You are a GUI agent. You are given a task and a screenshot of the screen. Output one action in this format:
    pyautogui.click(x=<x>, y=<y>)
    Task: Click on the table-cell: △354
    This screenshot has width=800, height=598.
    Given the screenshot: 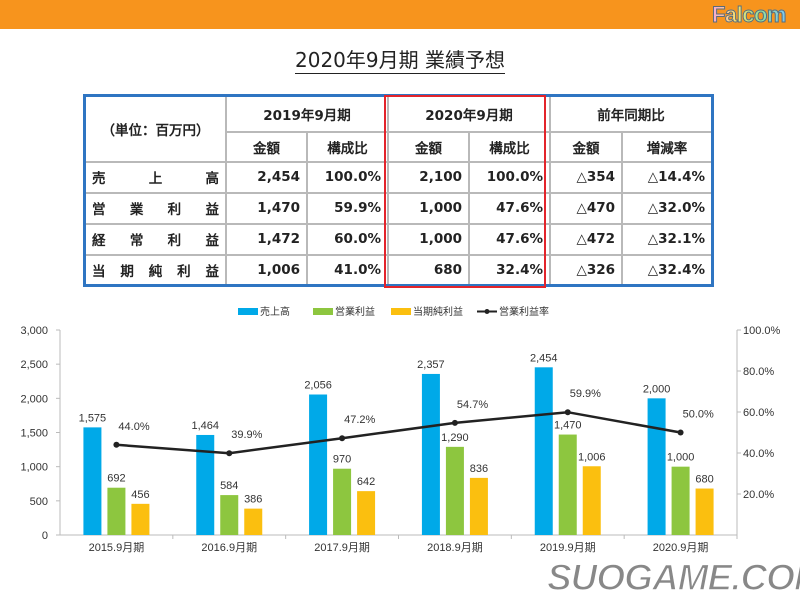 What is the action you would take?
    pyautogui.click(x=586, y=177)
    